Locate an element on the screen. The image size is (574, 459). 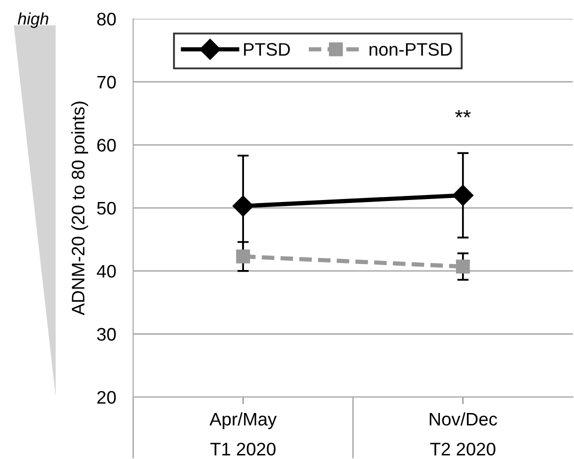
annotation: ** is located at coordinates (463, 114).